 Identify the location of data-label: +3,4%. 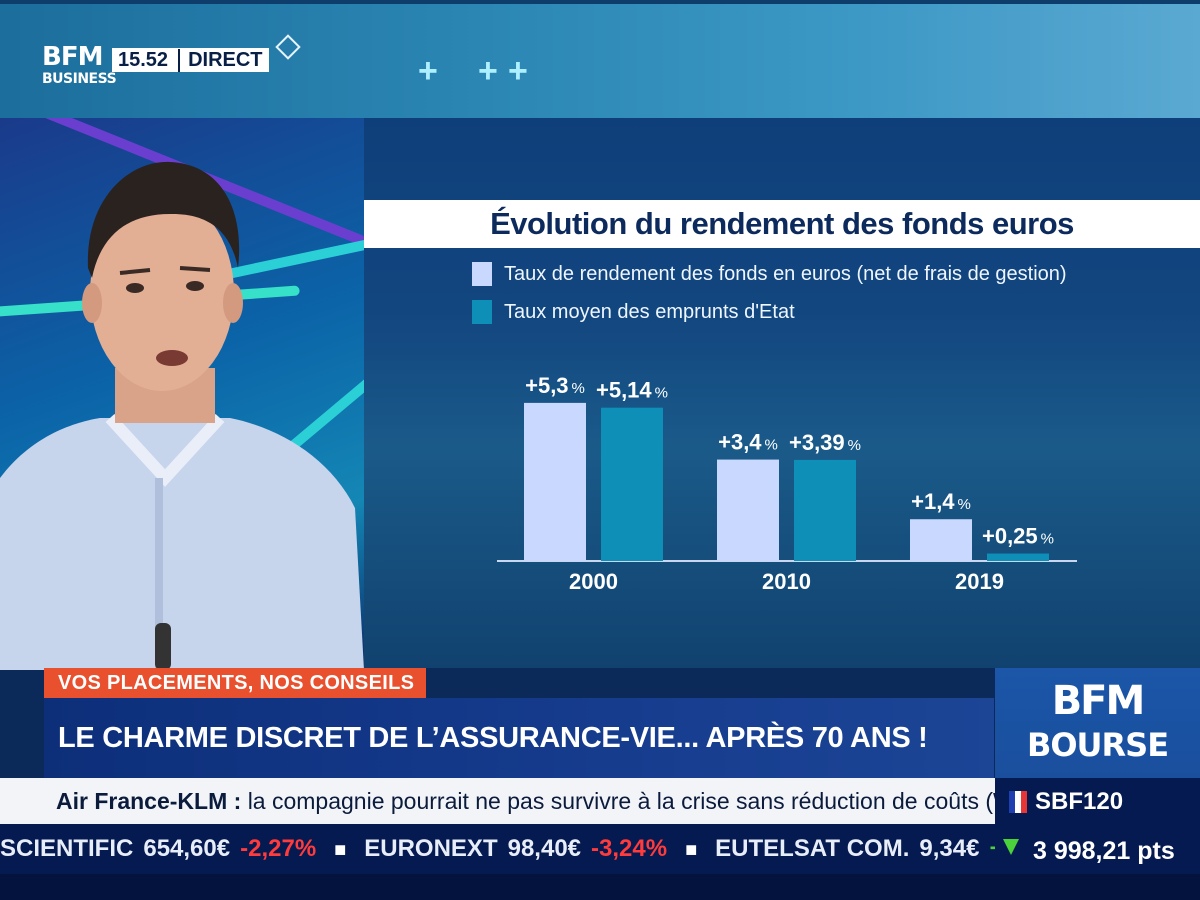
(748, 442).